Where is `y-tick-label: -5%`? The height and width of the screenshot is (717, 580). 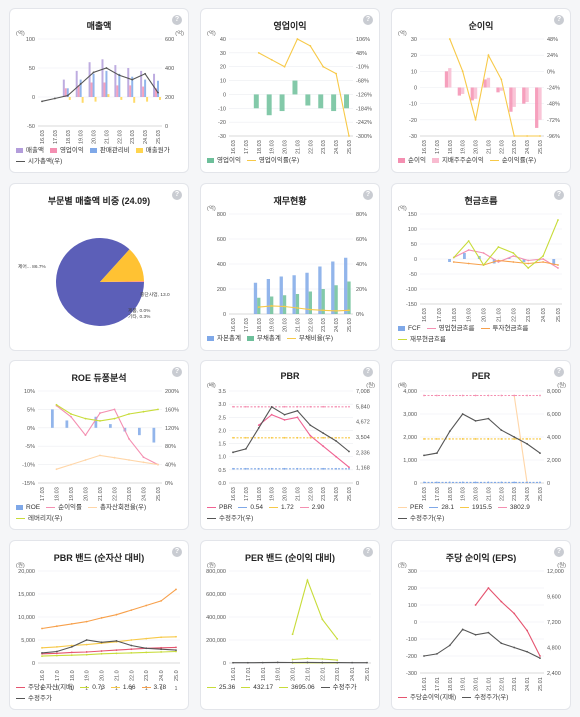
y-tick-label: -5% is located at coordinates (30, 447).